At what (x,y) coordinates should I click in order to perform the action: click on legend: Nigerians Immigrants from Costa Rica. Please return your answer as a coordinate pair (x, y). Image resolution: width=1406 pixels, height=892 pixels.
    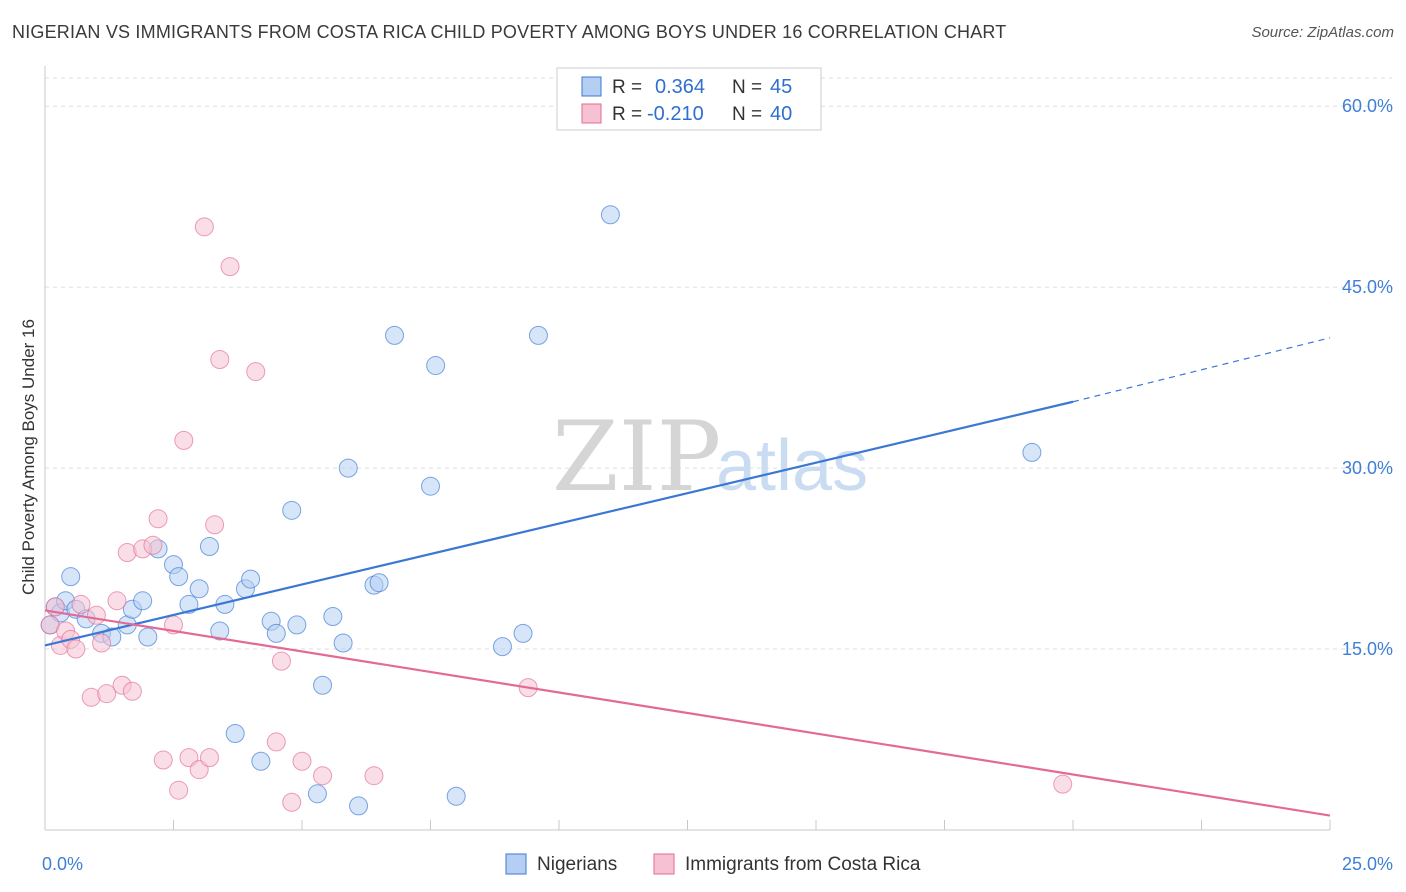
    Looking at the image, I should click on (713, 864).